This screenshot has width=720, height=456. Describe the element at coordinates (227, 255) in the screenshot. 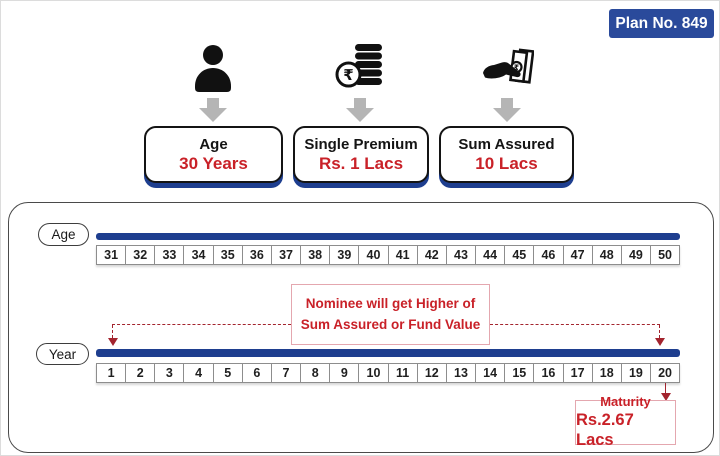

I see `timeline-cell: 35` at that location.